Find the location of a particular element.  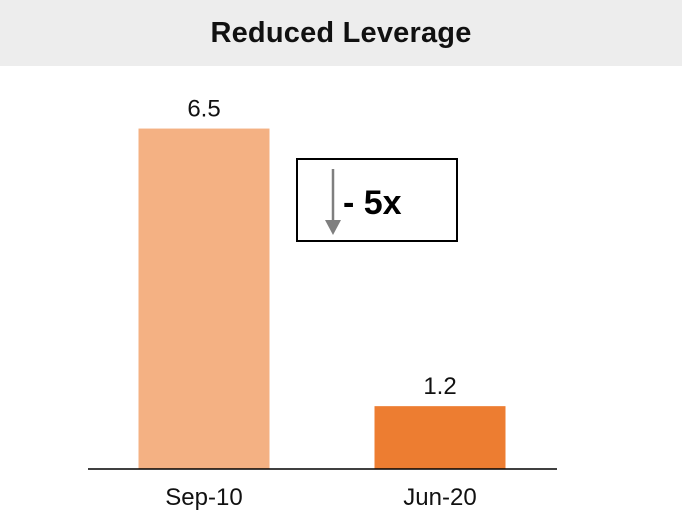

title-bar: Reduced Leverage is located at coordinates (341, 33).